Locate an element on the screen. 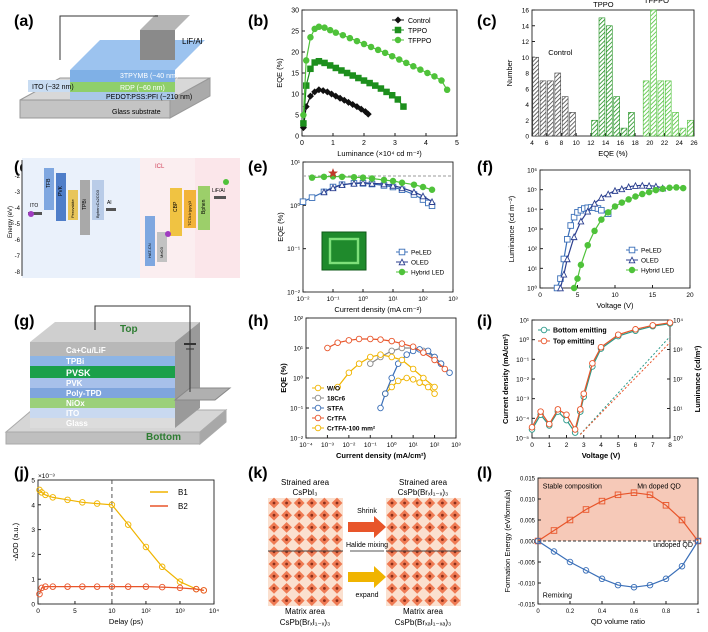 This screenshot has height=632, width=708. g-layer-ito is located at coordinates (102, 413).